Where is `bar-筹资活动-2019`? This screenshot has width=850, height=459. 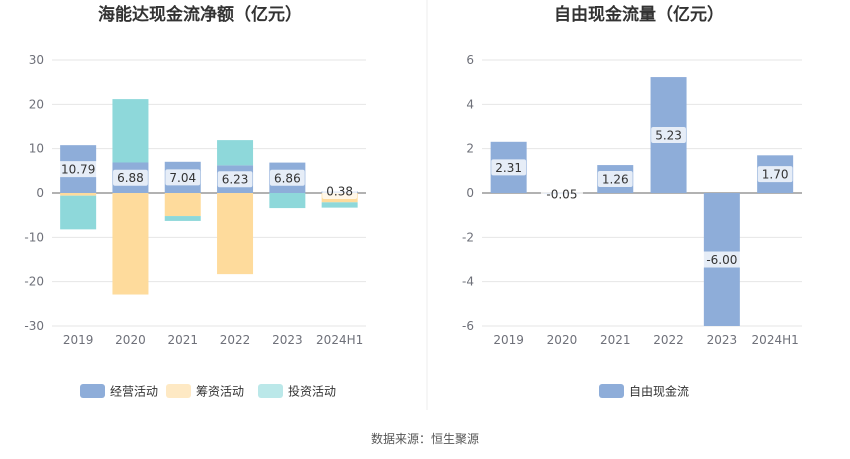
bar-筹资活动-2019 is located at coordinates (78, 194).